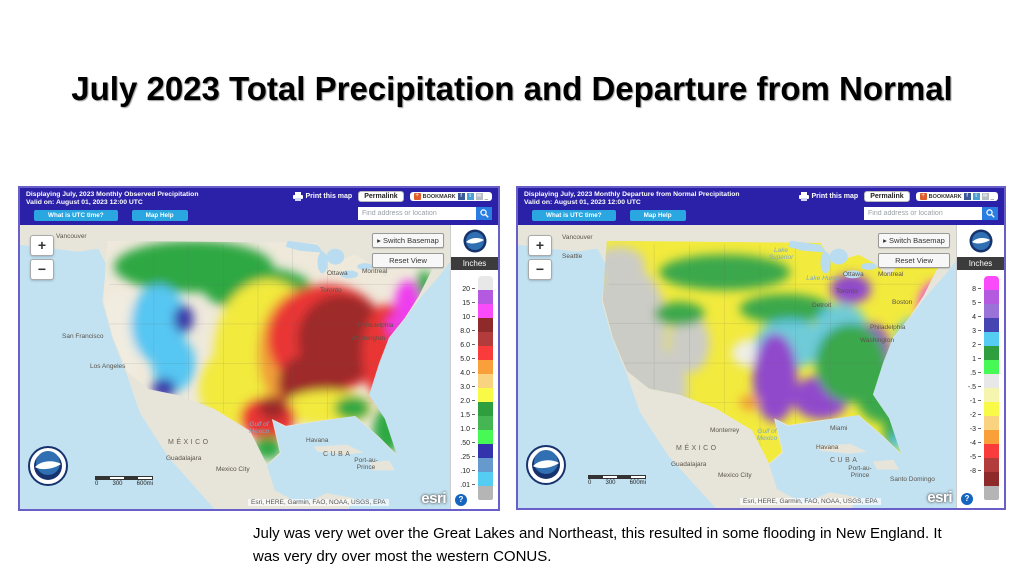 The width and height of the screenshot is (1024, 576). Describe the element at coordinates (976, 359) in the screenshot. I see `legend-tick: 1` at that location.